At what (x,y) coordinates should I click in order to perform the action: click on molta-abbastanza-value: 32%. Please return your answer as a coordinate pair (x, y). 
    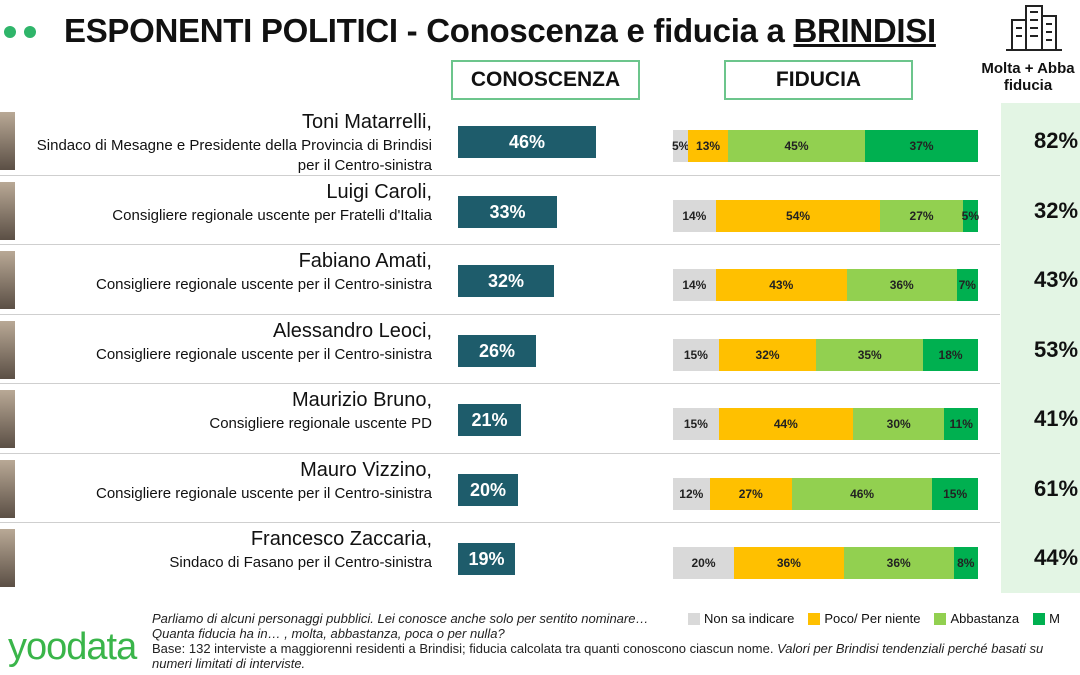
    Looking at the image, I should click on (1056, 210).